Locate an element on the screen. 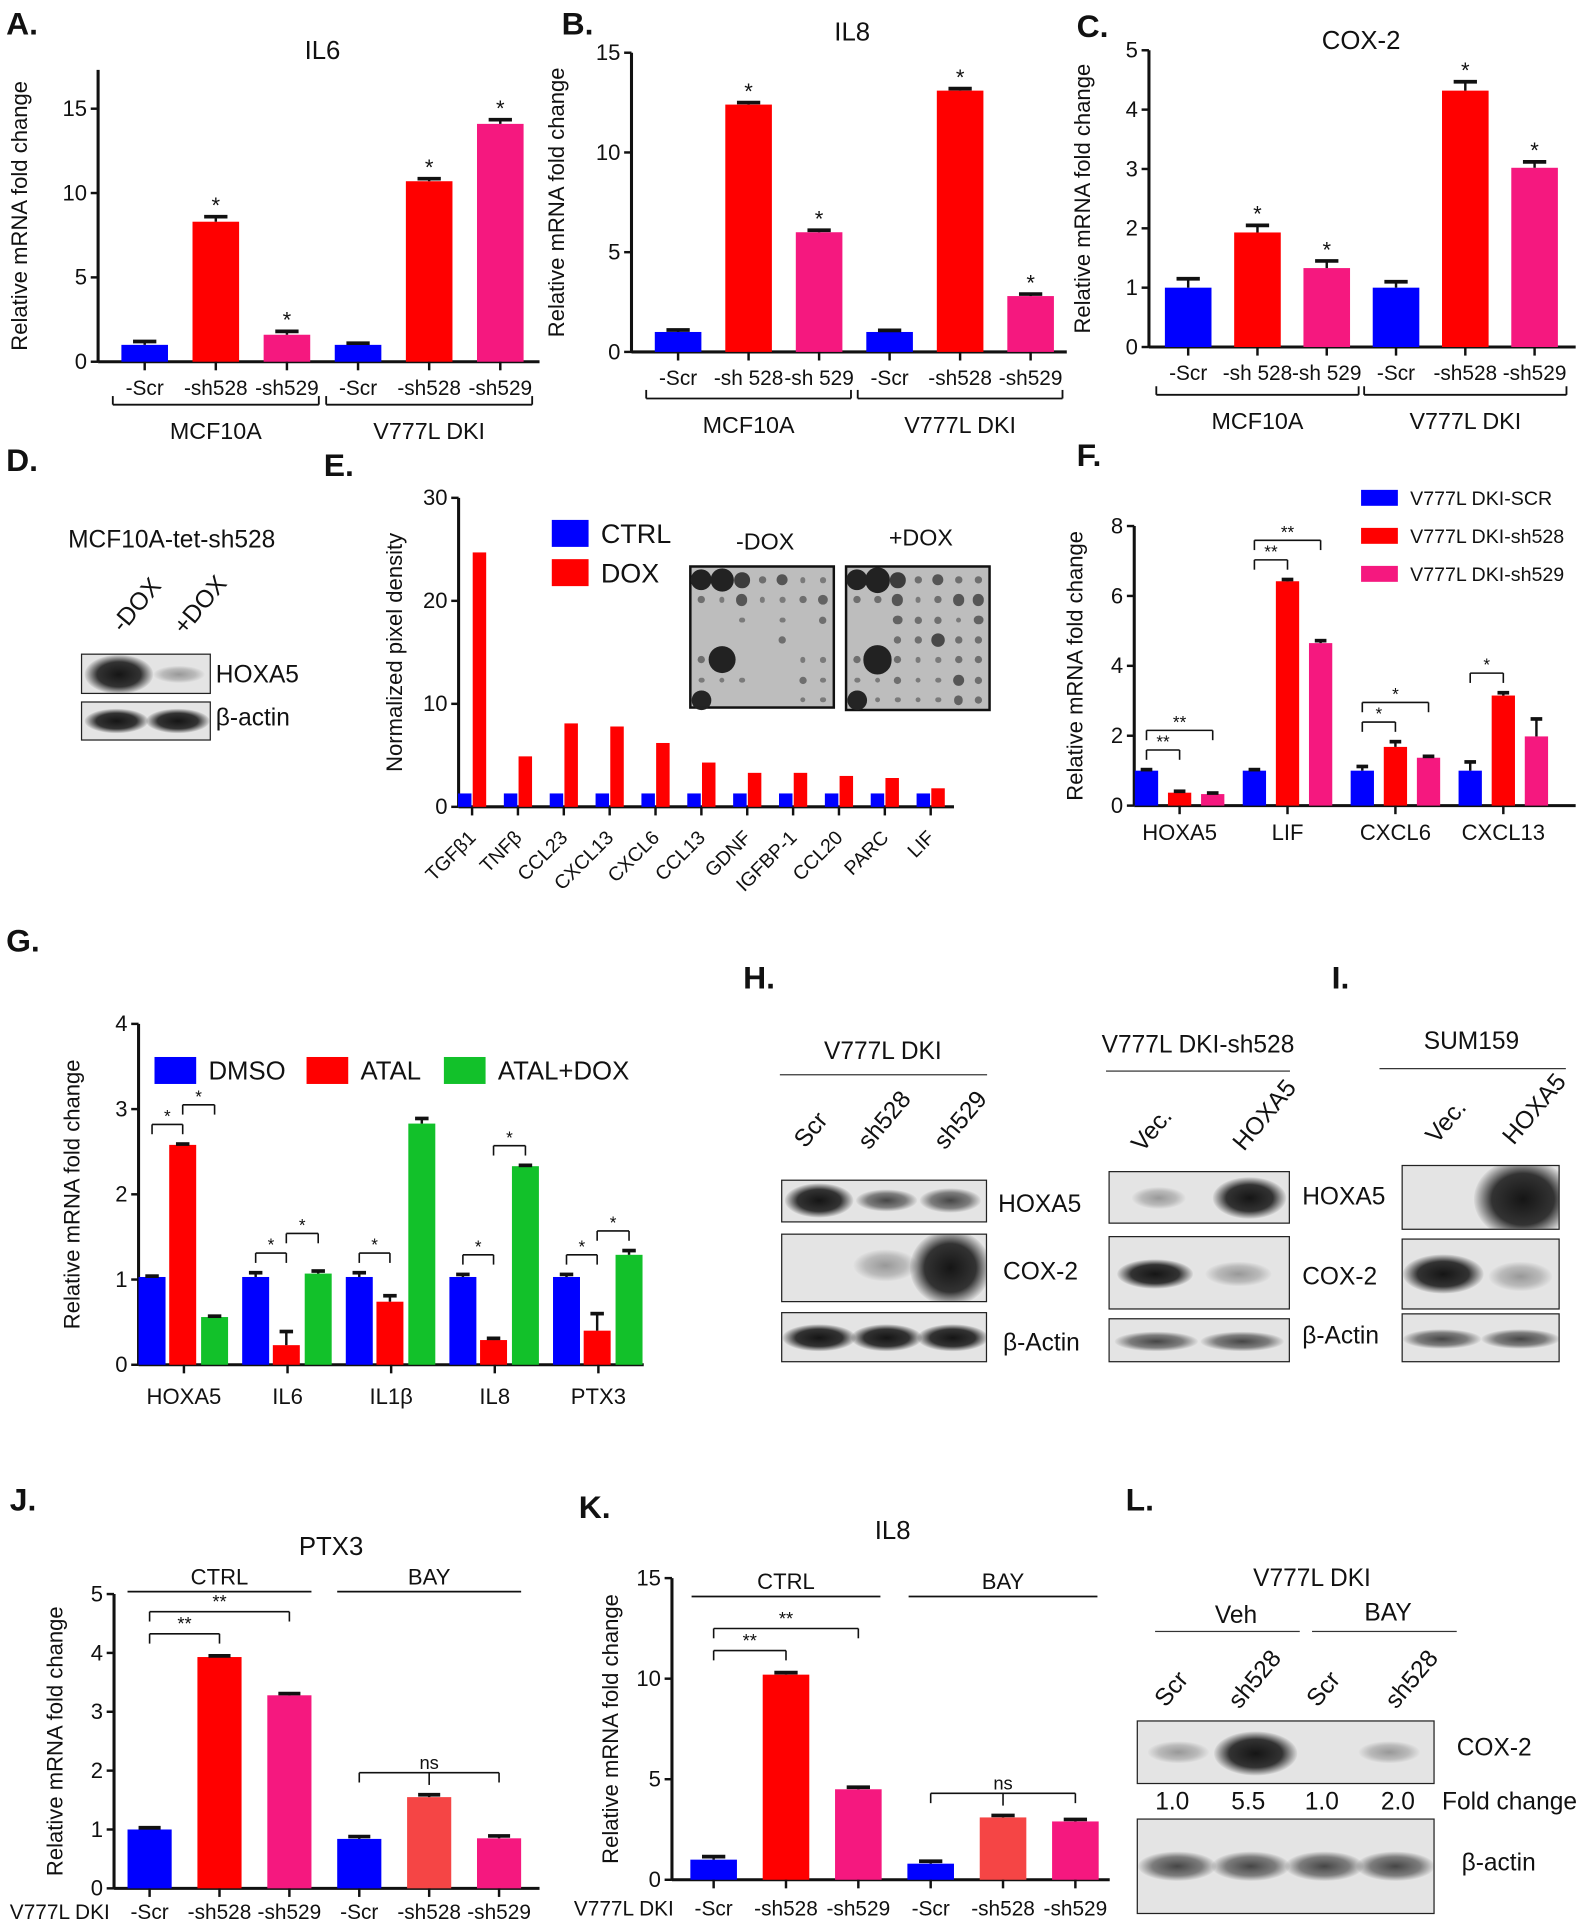 This screenshot has height=1920, width=1594. legend-label: DOX is located at coordinates (630, 573).